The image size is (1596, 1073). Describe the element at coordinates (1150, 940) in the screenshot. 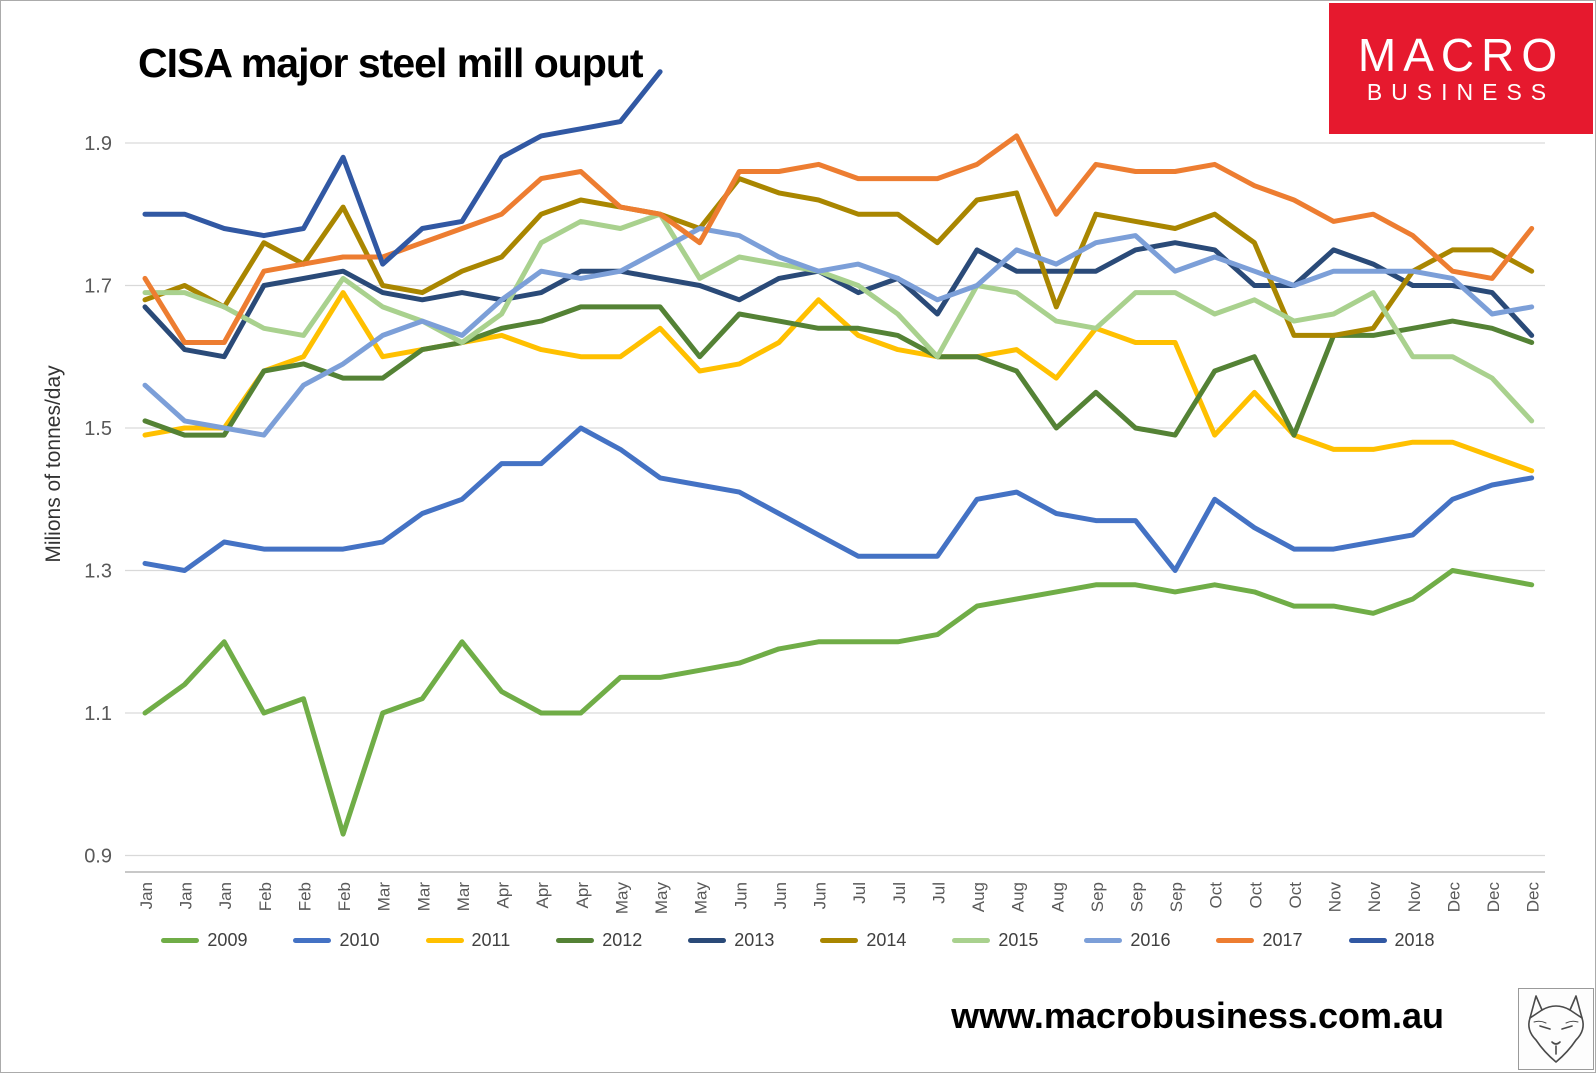

I see `legend-label: 2016` at that location.